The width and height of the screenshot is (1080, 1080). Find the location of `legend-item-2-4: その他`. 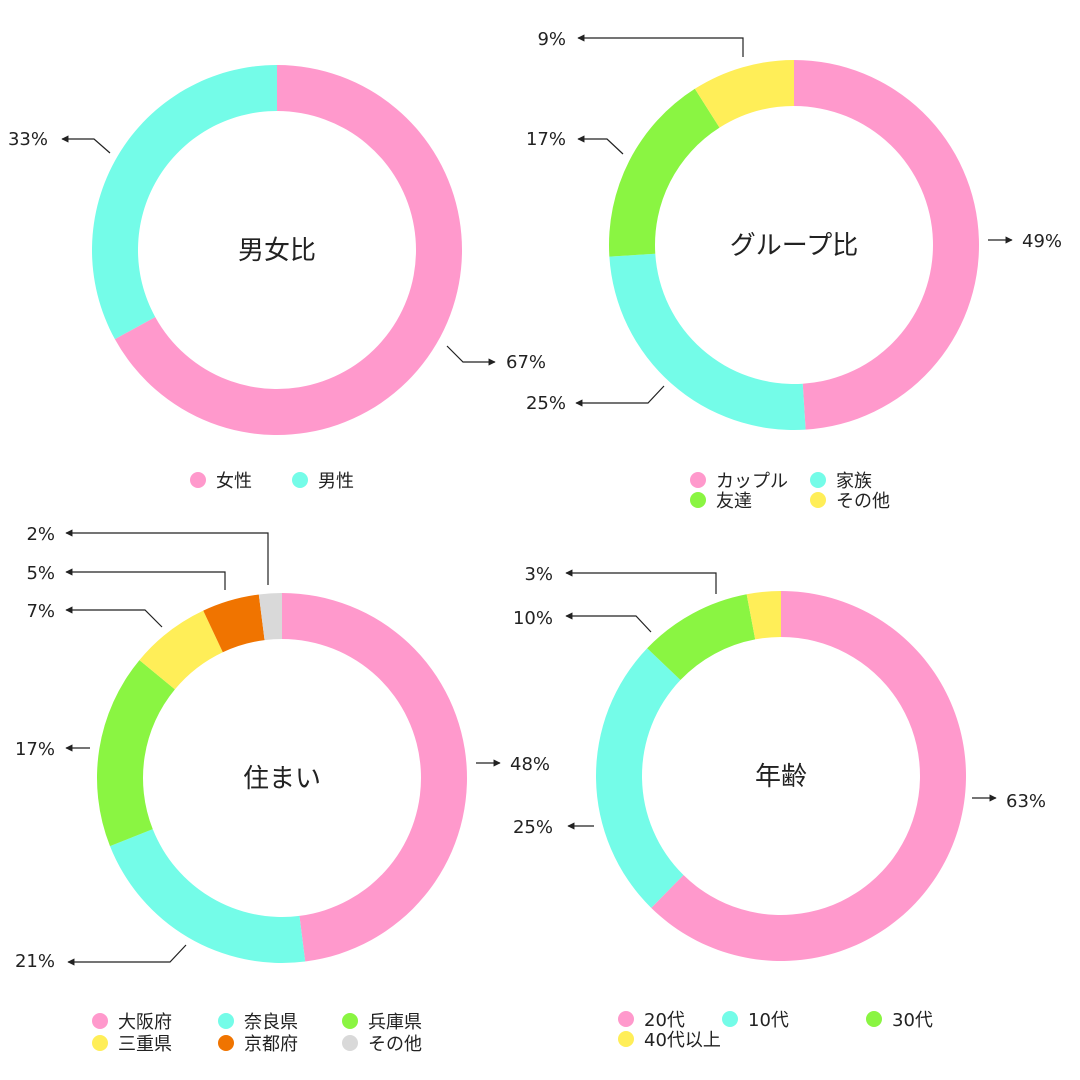

legend-item-2-4: その他 is located at coordinates (850, 500).